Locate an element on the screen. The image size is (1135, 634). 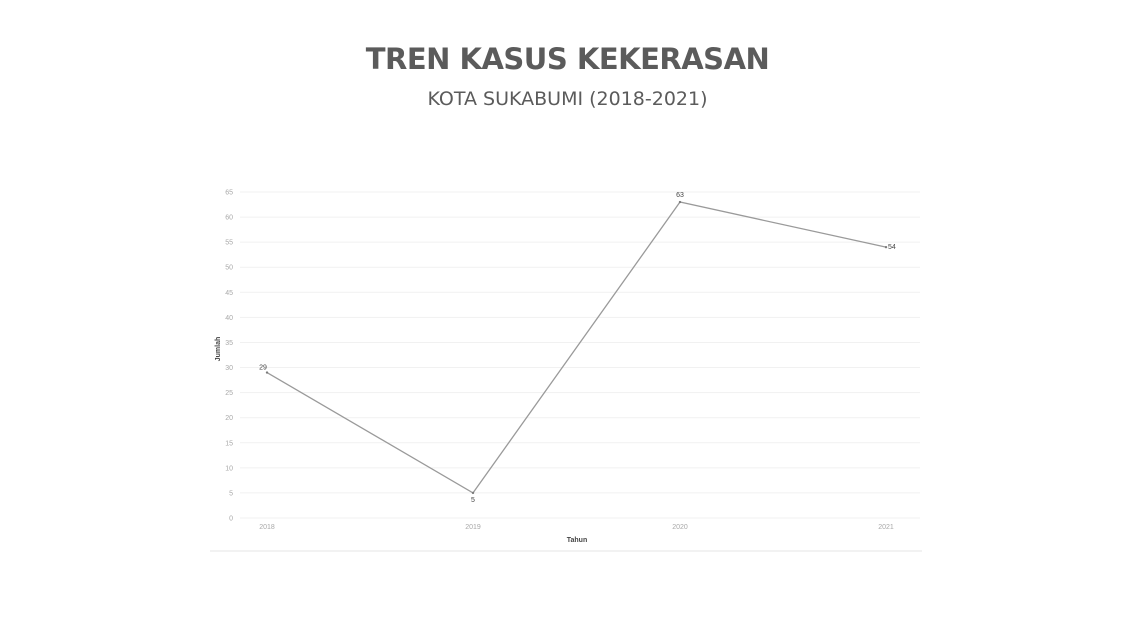
y-tick-label: 45 is located at coordinates (229, 293).